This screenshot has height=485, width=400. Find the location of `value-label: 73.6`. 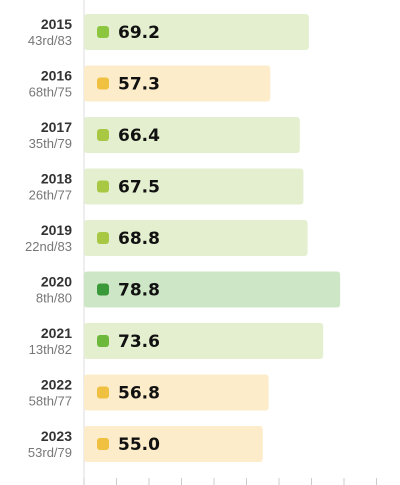

value-label: 73.6 is located at coordinates (139, 342).